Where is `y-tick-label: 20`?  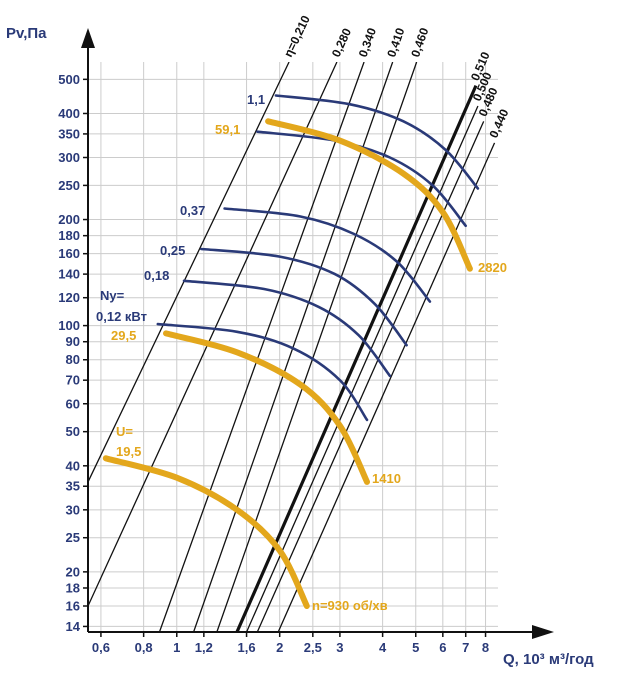
y-tick-label: 20 is located at coordinates (73, 571).